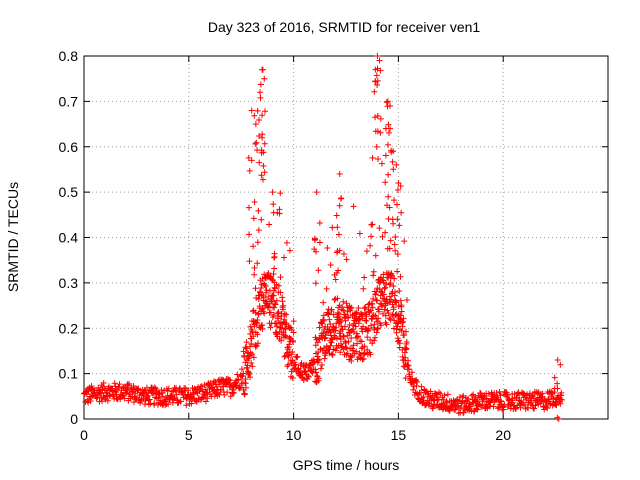 The width and height of the screenshot is (640, 480). What do you see at coordinates (294, 435) in the screenshot?
I see `x-tick-label: 10` at bounding box center [294, 435].